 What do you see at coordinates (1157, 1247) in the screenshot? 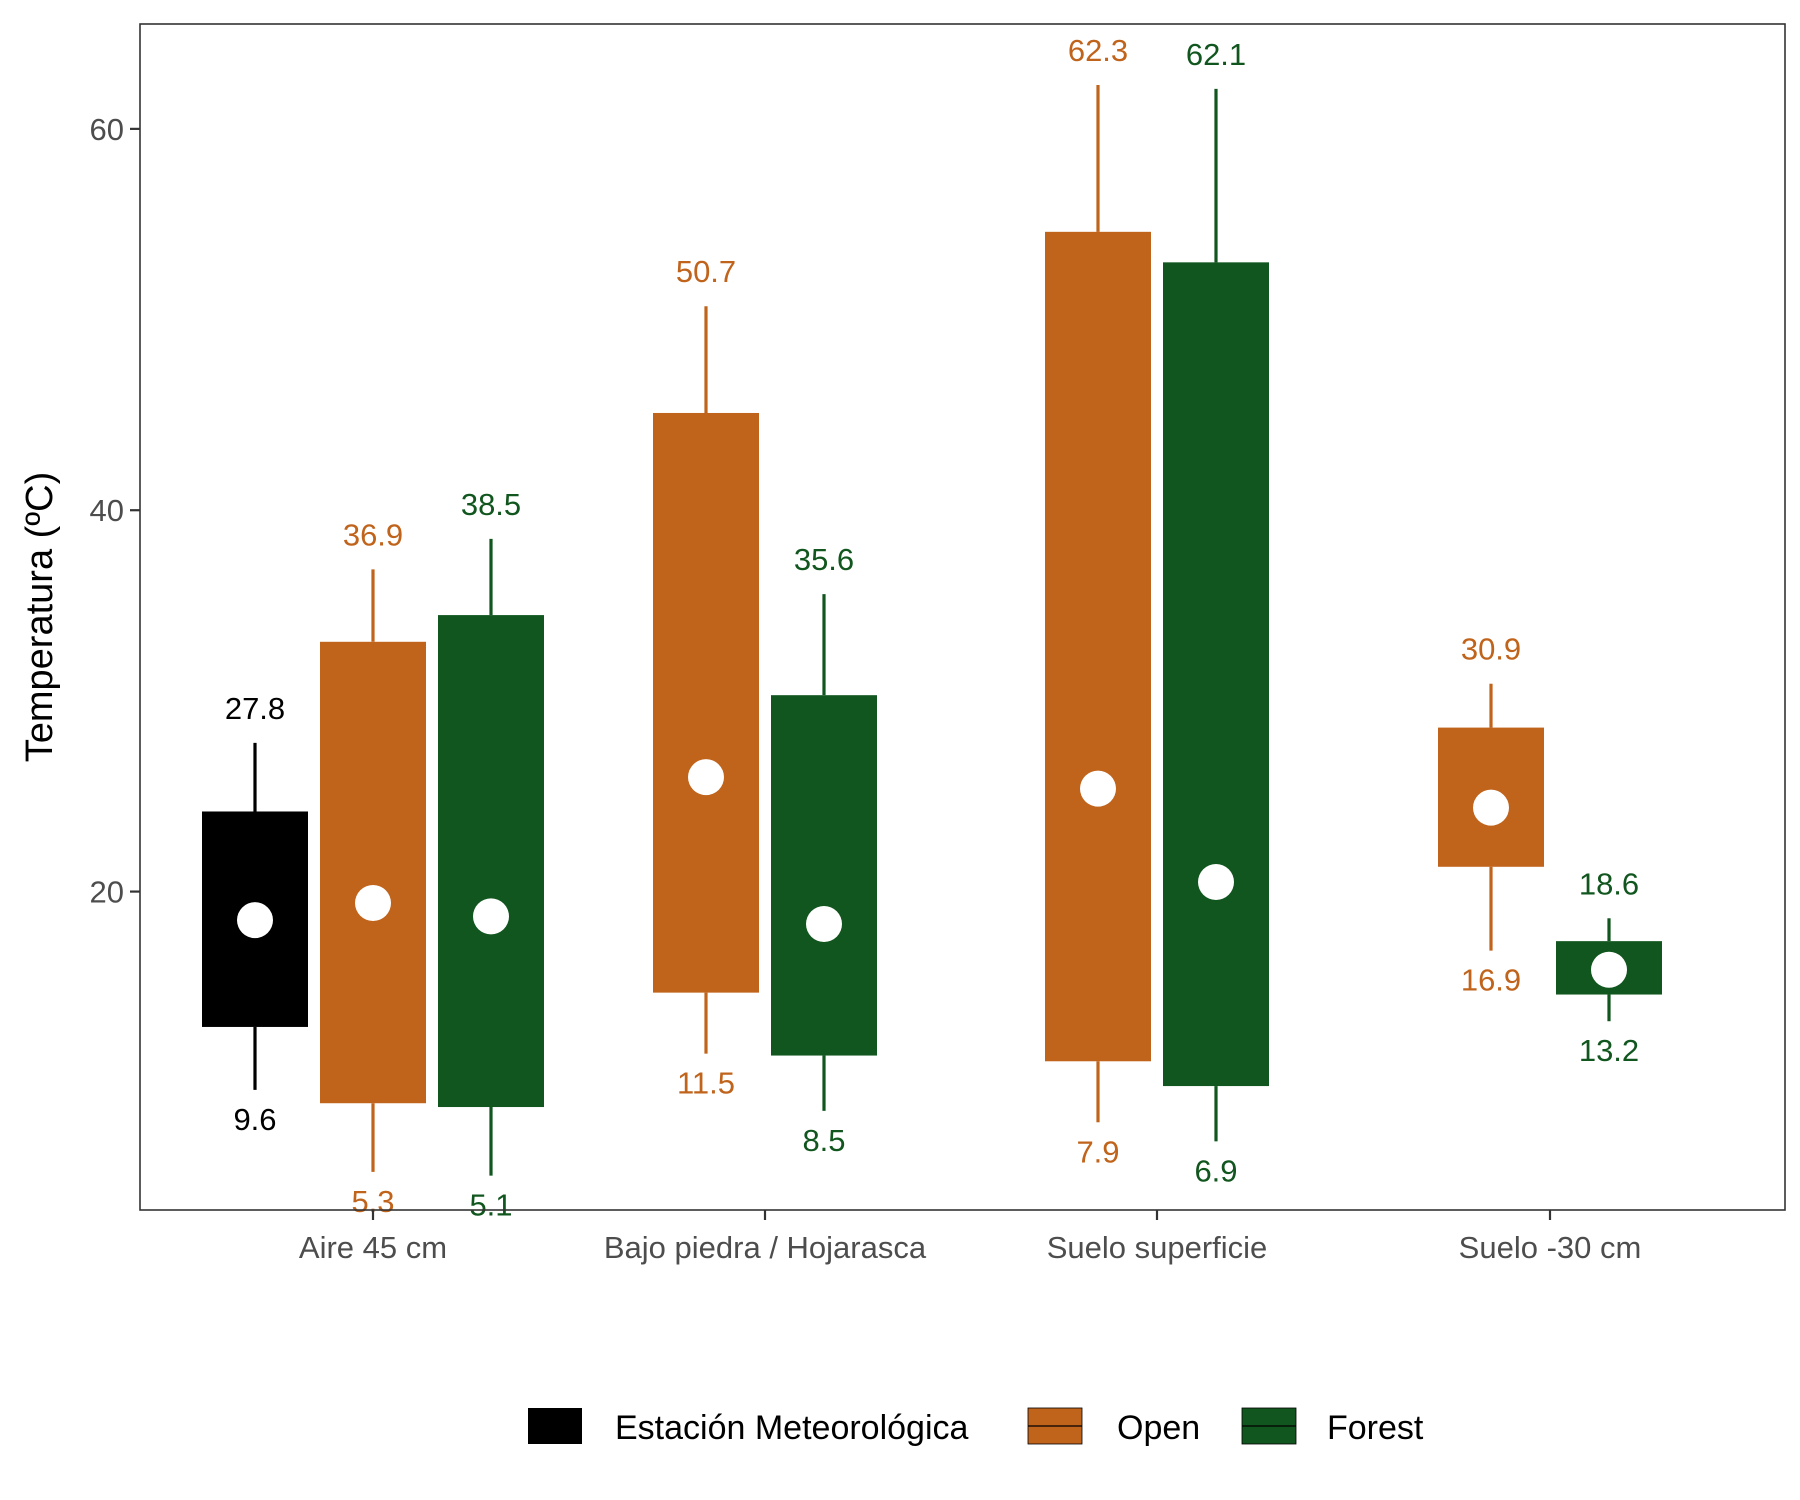
I see `x-tick-label: Suelo superficie` at bounding box center [1157, 1247].